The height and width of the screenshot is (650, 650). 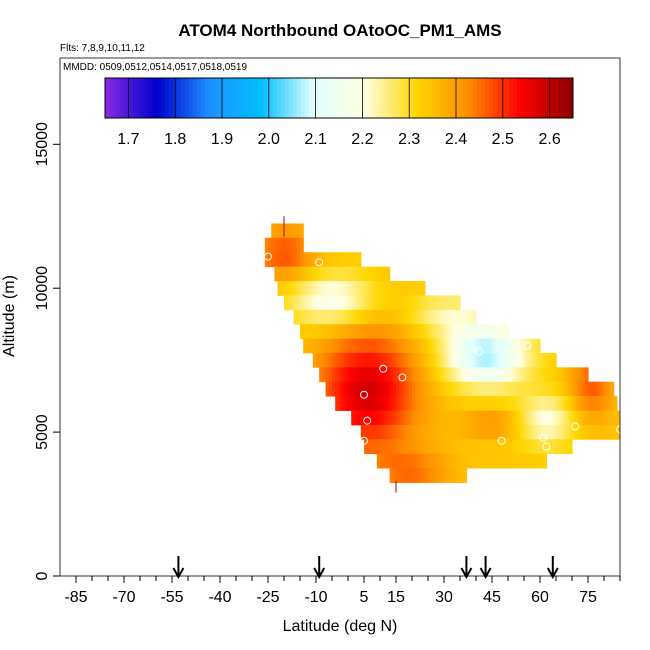 What do you see at coordinates (339, 30) in the screenshot?
I see `chart-title: ATOM4 Northbound OAtoOC_PM1_AMS` at bounding box center [339, 30].